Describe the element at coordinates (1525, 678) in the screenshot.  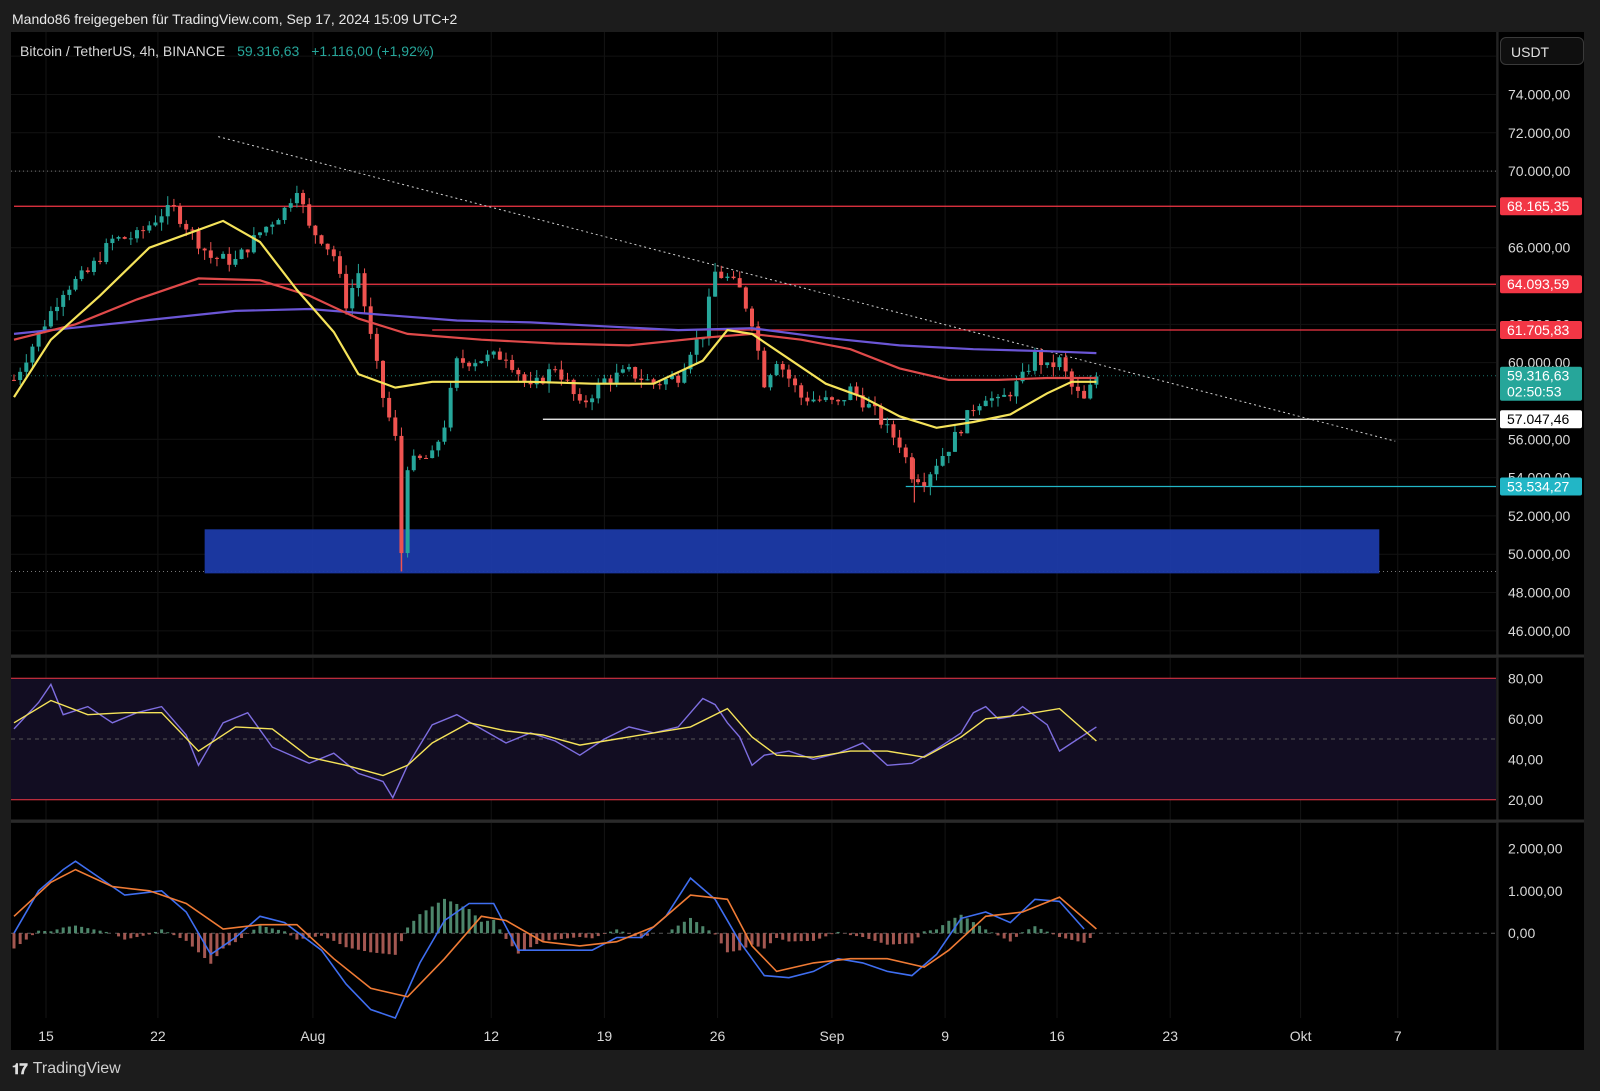
I see `rsi-tick-label: 80,00` at that location.